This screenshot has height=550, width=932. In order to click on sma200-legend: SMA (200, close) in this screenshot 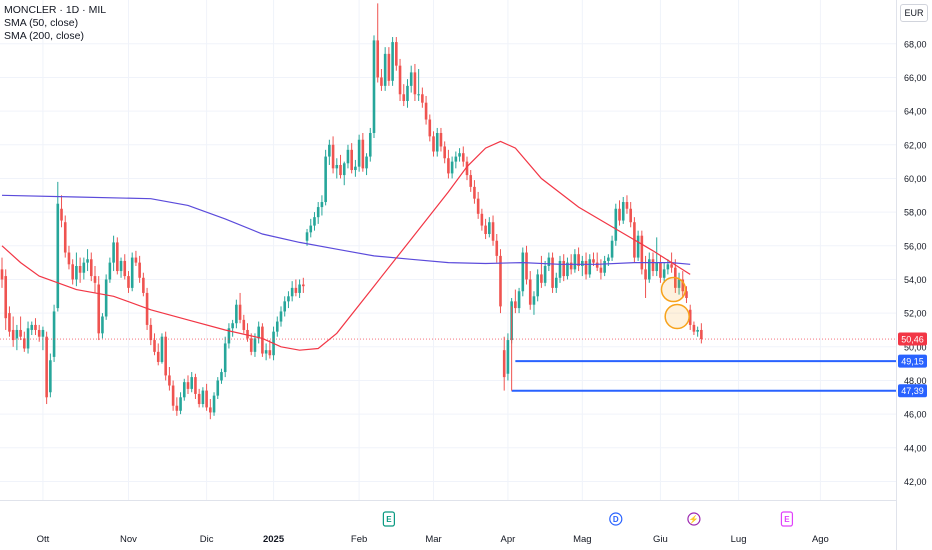, I will do `click(44, 36)`.